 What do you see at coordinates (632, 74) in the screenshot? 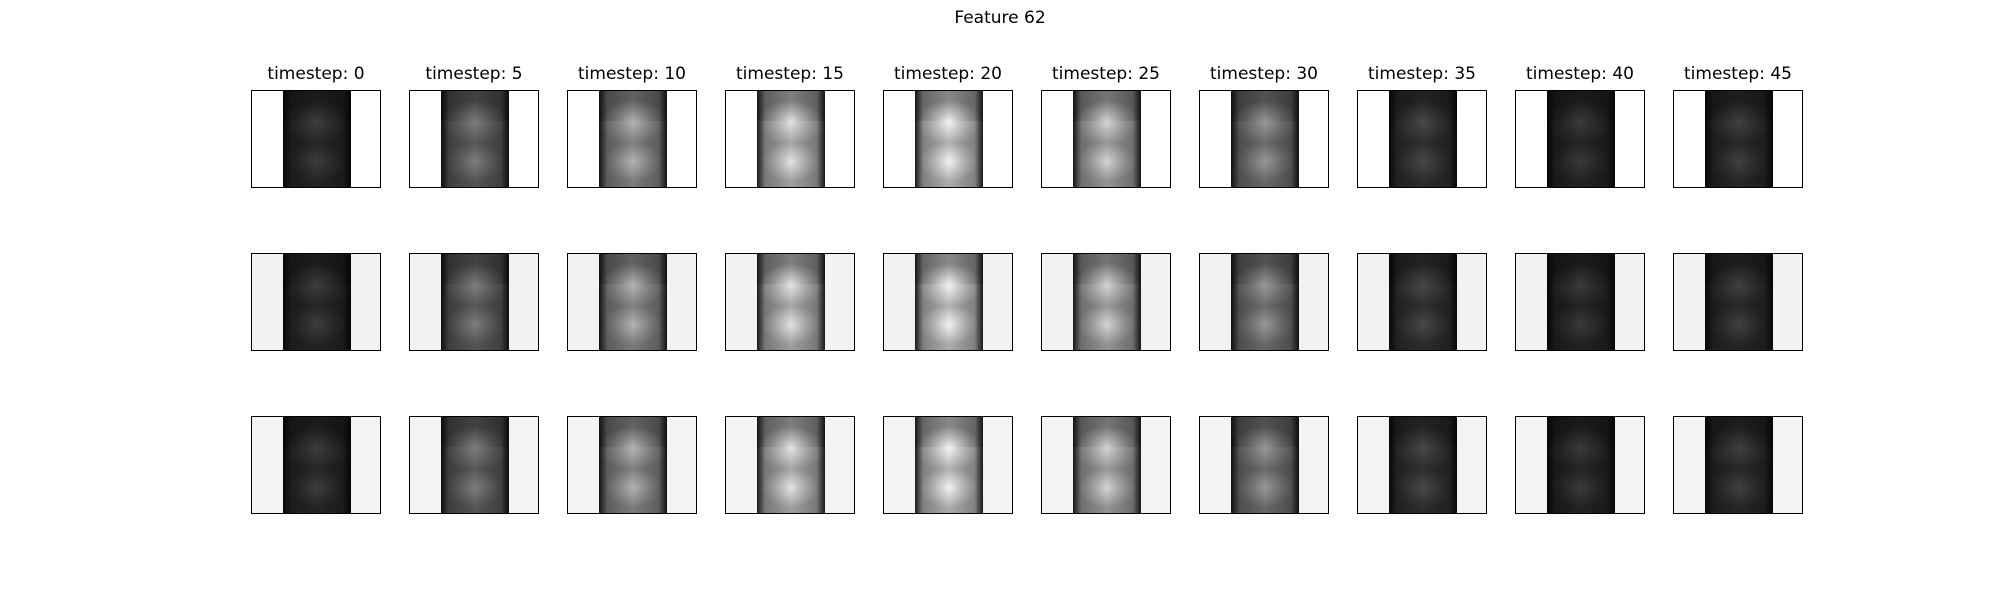
I see `column-title: timestep: 10` at bounding box center [632, 74].